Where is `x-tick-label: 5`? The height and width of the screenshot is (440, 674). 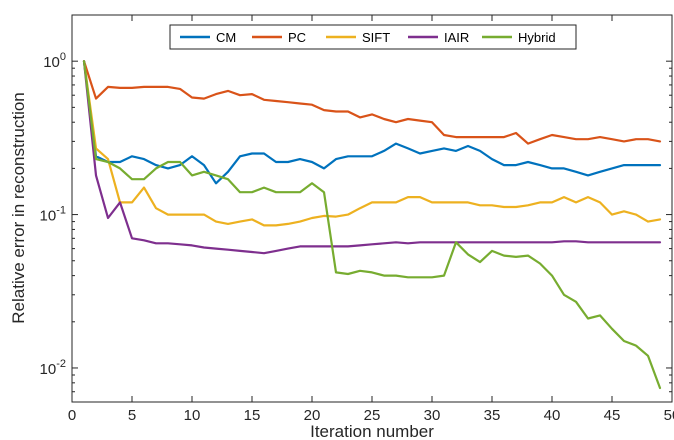
x-tick-label: 5 is located at coordinates (132, 415).